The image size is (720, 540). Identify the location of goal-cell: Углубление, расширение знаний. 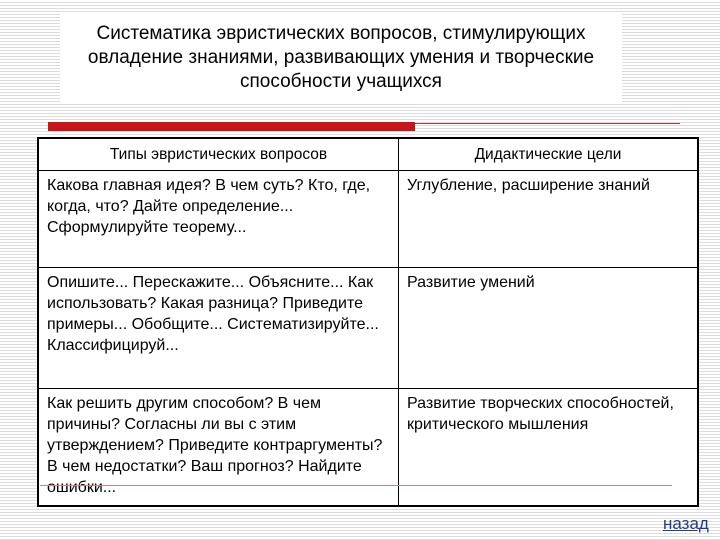
(548, 219).